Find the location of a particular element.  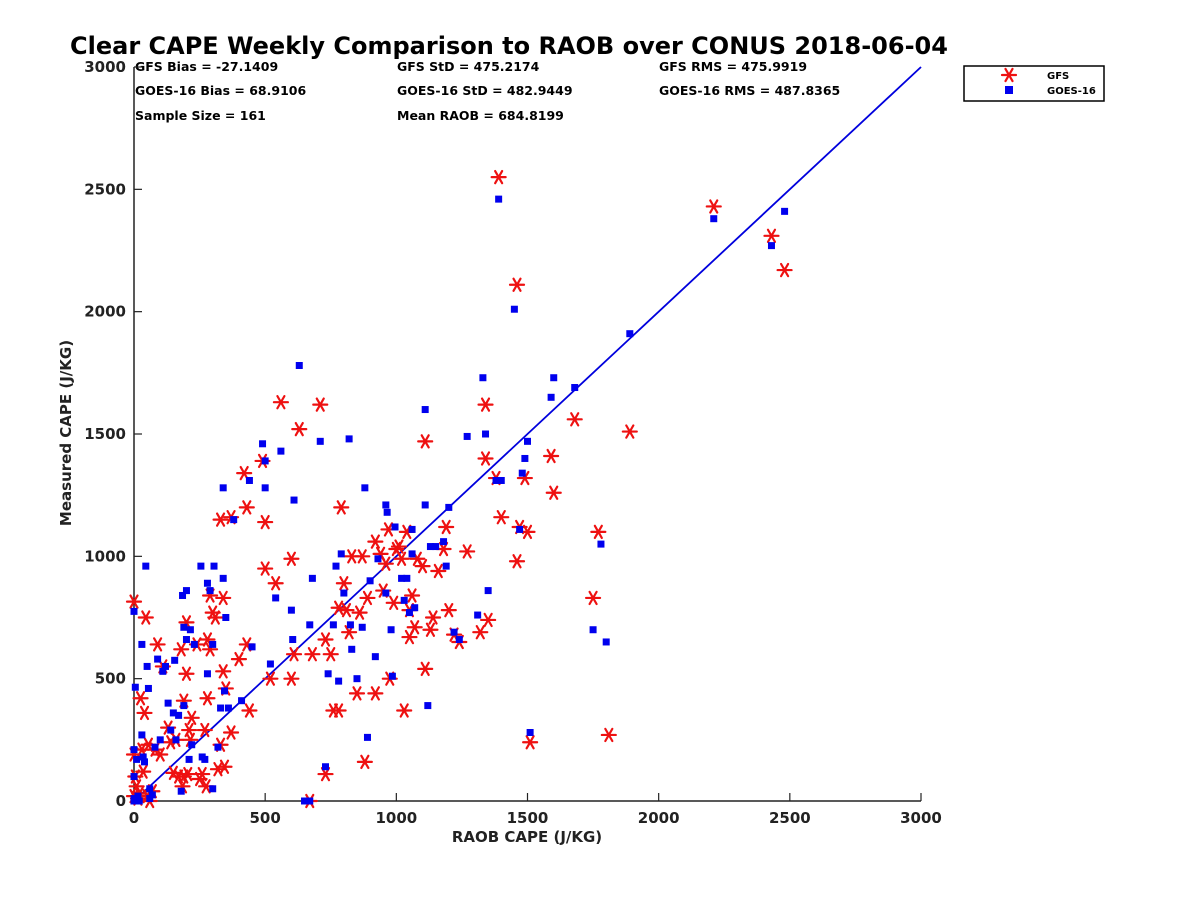

x-tick-label: 1500 is located at coordinates (528, 818).